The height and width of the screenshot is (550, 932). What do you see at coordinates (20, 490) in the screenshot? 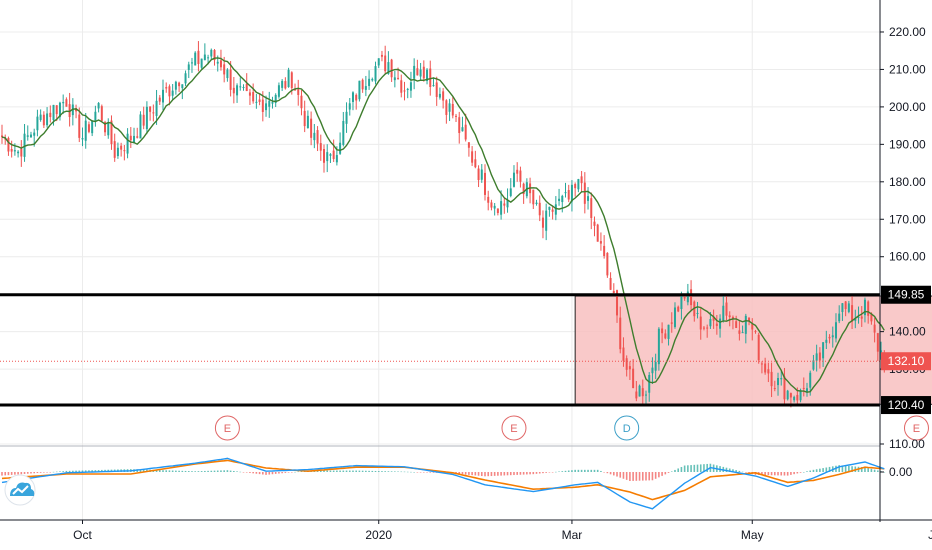
I see `tradingview-cloud-icon` at bounding box center [20, 490].